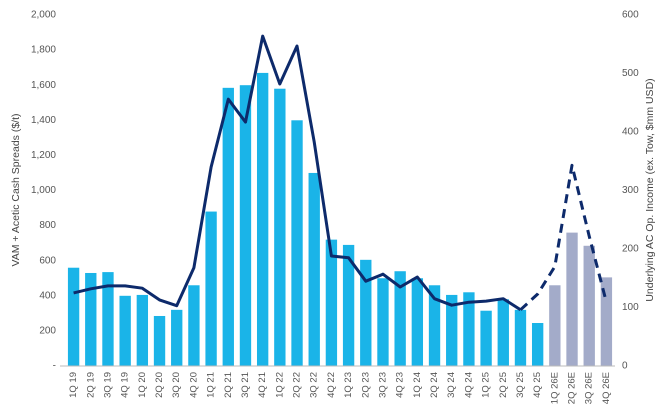 The height and width of the screenshot is (406, 661). What do you see at coordinates (434, 385) in the screenshot?
I see `x-tick-label: 2Q 24` at bounding box center [434, 385].